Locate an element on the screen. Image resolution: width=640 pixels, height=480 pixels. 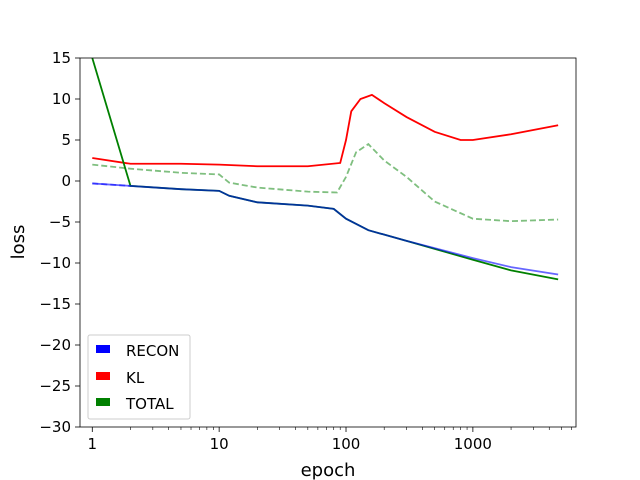
series-line-recon is located at coordinates (325, 229).